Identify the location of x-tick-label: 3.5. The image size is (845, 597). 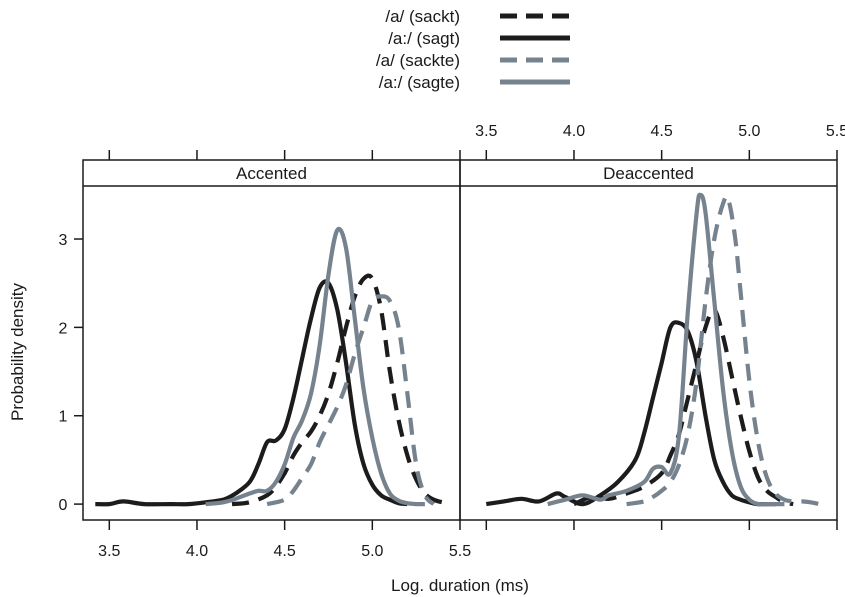
(109, 551).